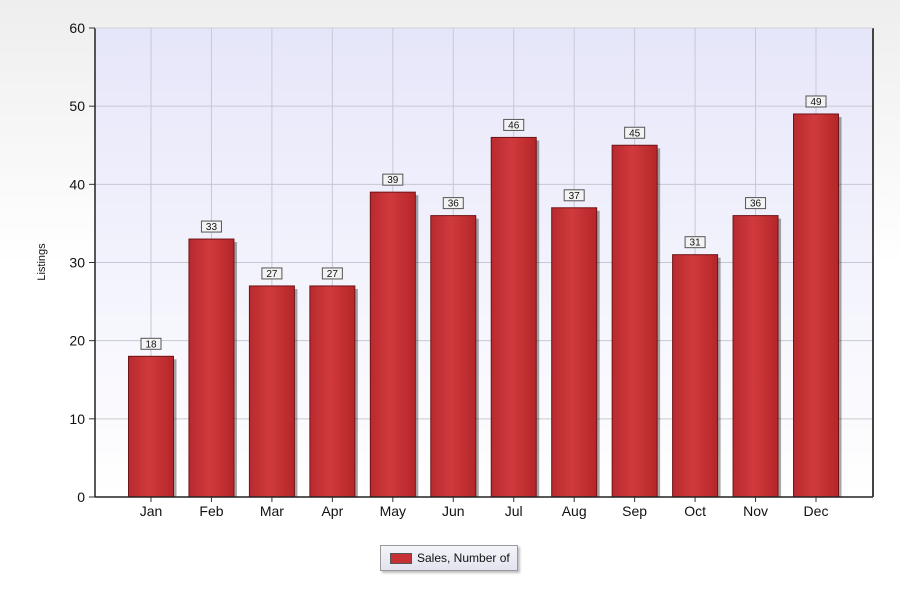  I want to click on data-label: 31, so click(696, 243).